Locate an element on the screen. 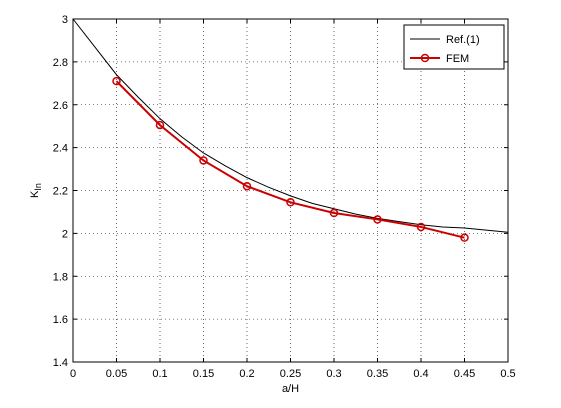 The width and height of the screenshot is (561, 408). y-tick-label: 2.6 is located at coordinates (60, 106).